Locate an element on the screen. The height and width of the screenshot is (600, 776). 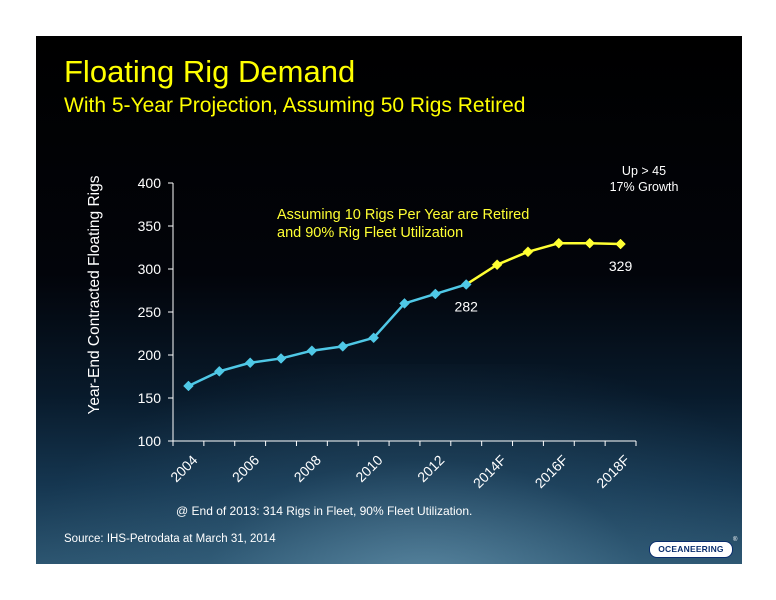
y-tick-label: 250 is located at coordinates (150, 312).